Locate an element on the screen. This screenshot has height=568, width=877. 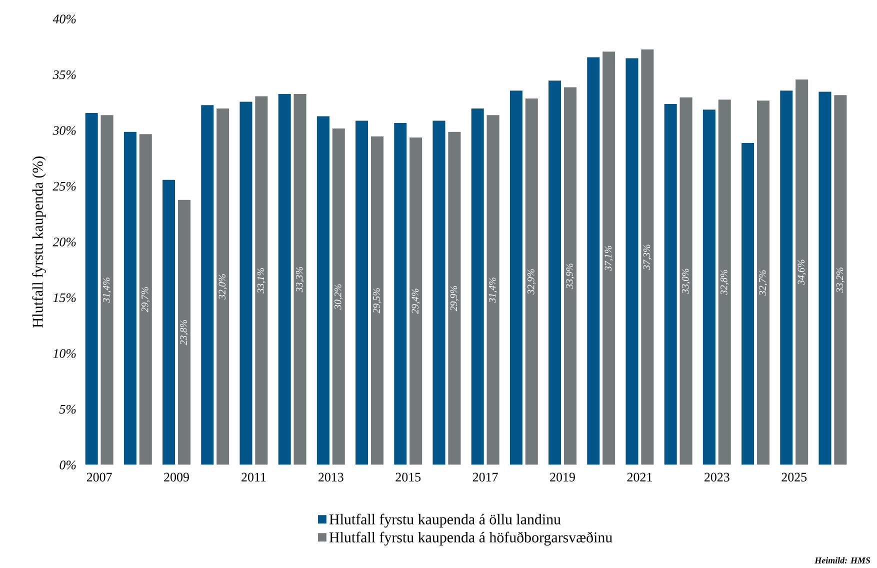
legend-label: Hlutfall fyrstu kaupenda á höfuðborgarsvæðinu is located at coordinates (470, 539).